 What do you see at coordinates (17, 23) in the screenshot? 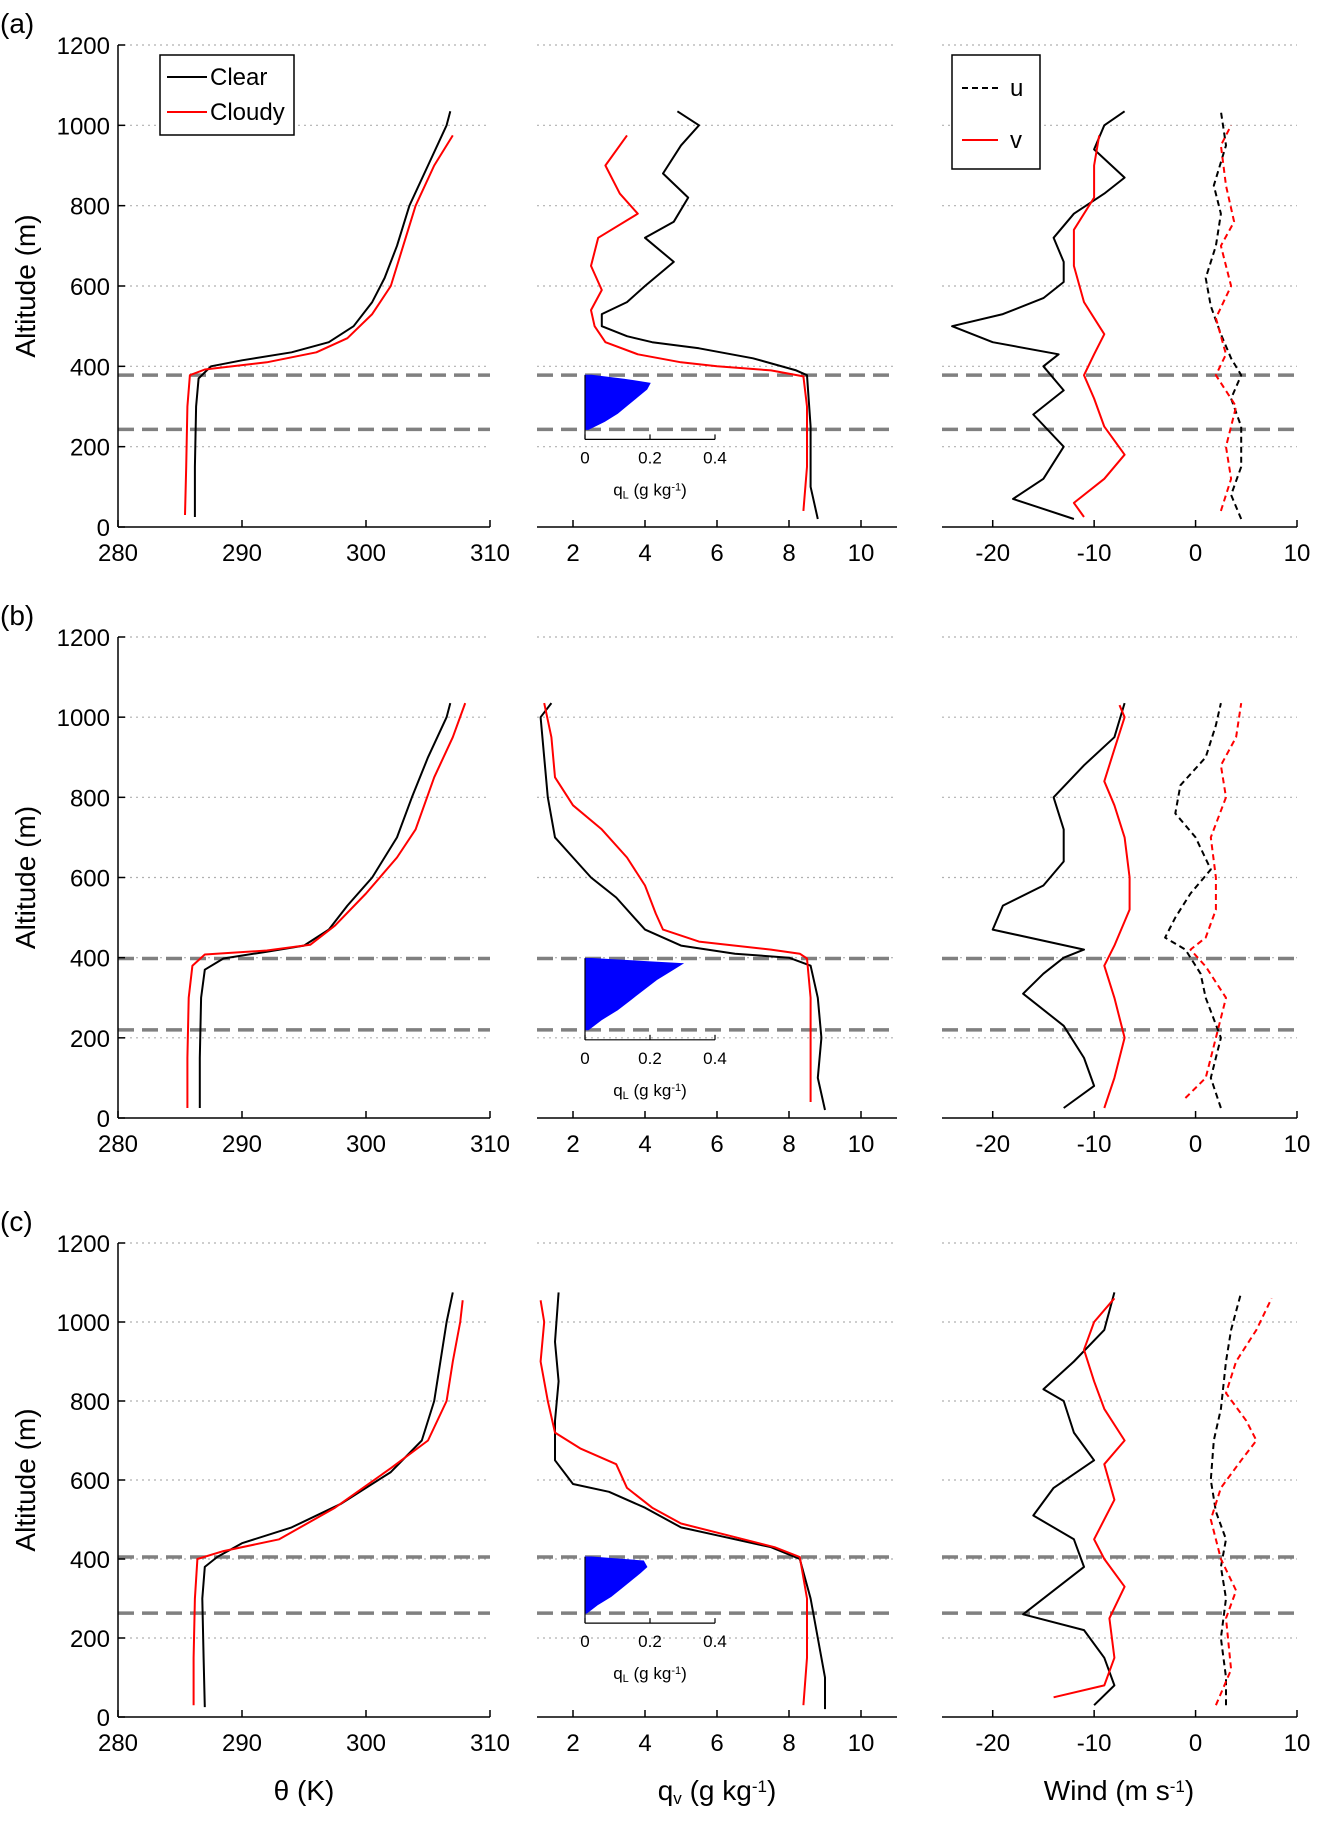
I see `panel-label: (a)` at bounding box center [17, 23].